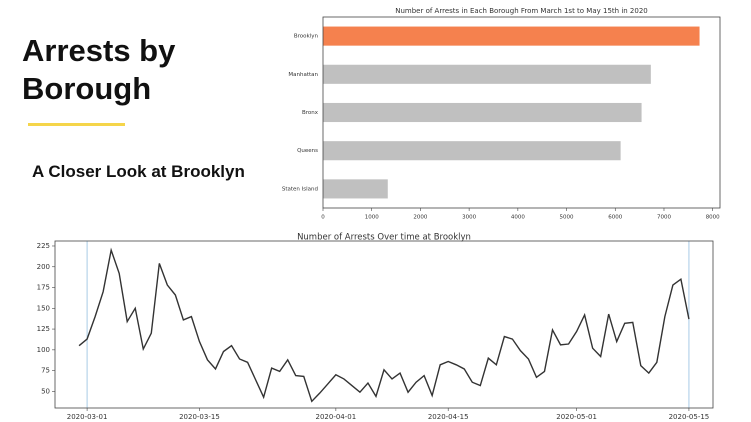  Describe the element at coordinates (372, 218) in the screenshot. I see `x-tick-label: 1000` at that location.